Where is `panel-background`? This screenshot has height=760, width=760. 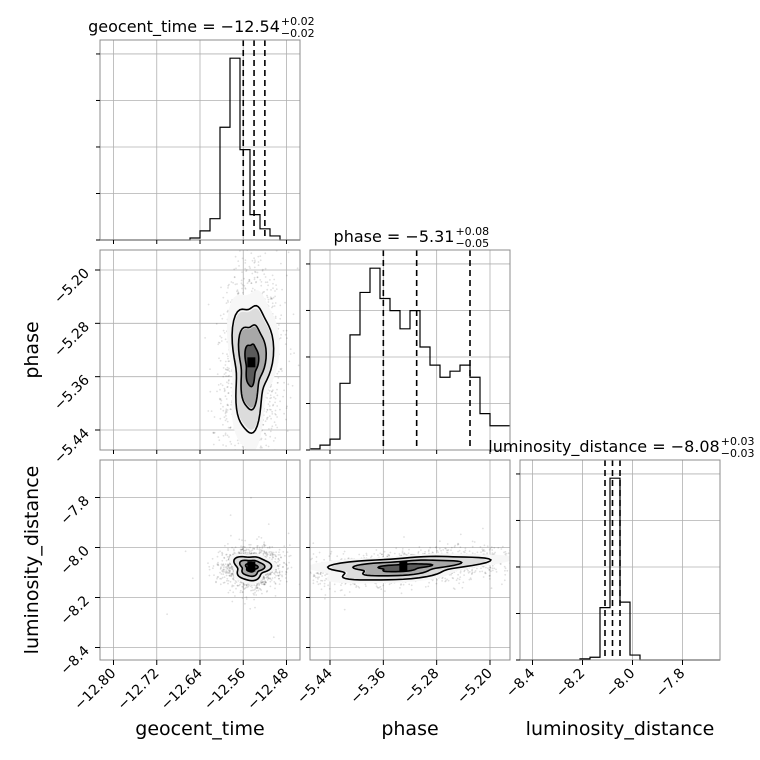
panel-background is located at coordinates (410, 350).